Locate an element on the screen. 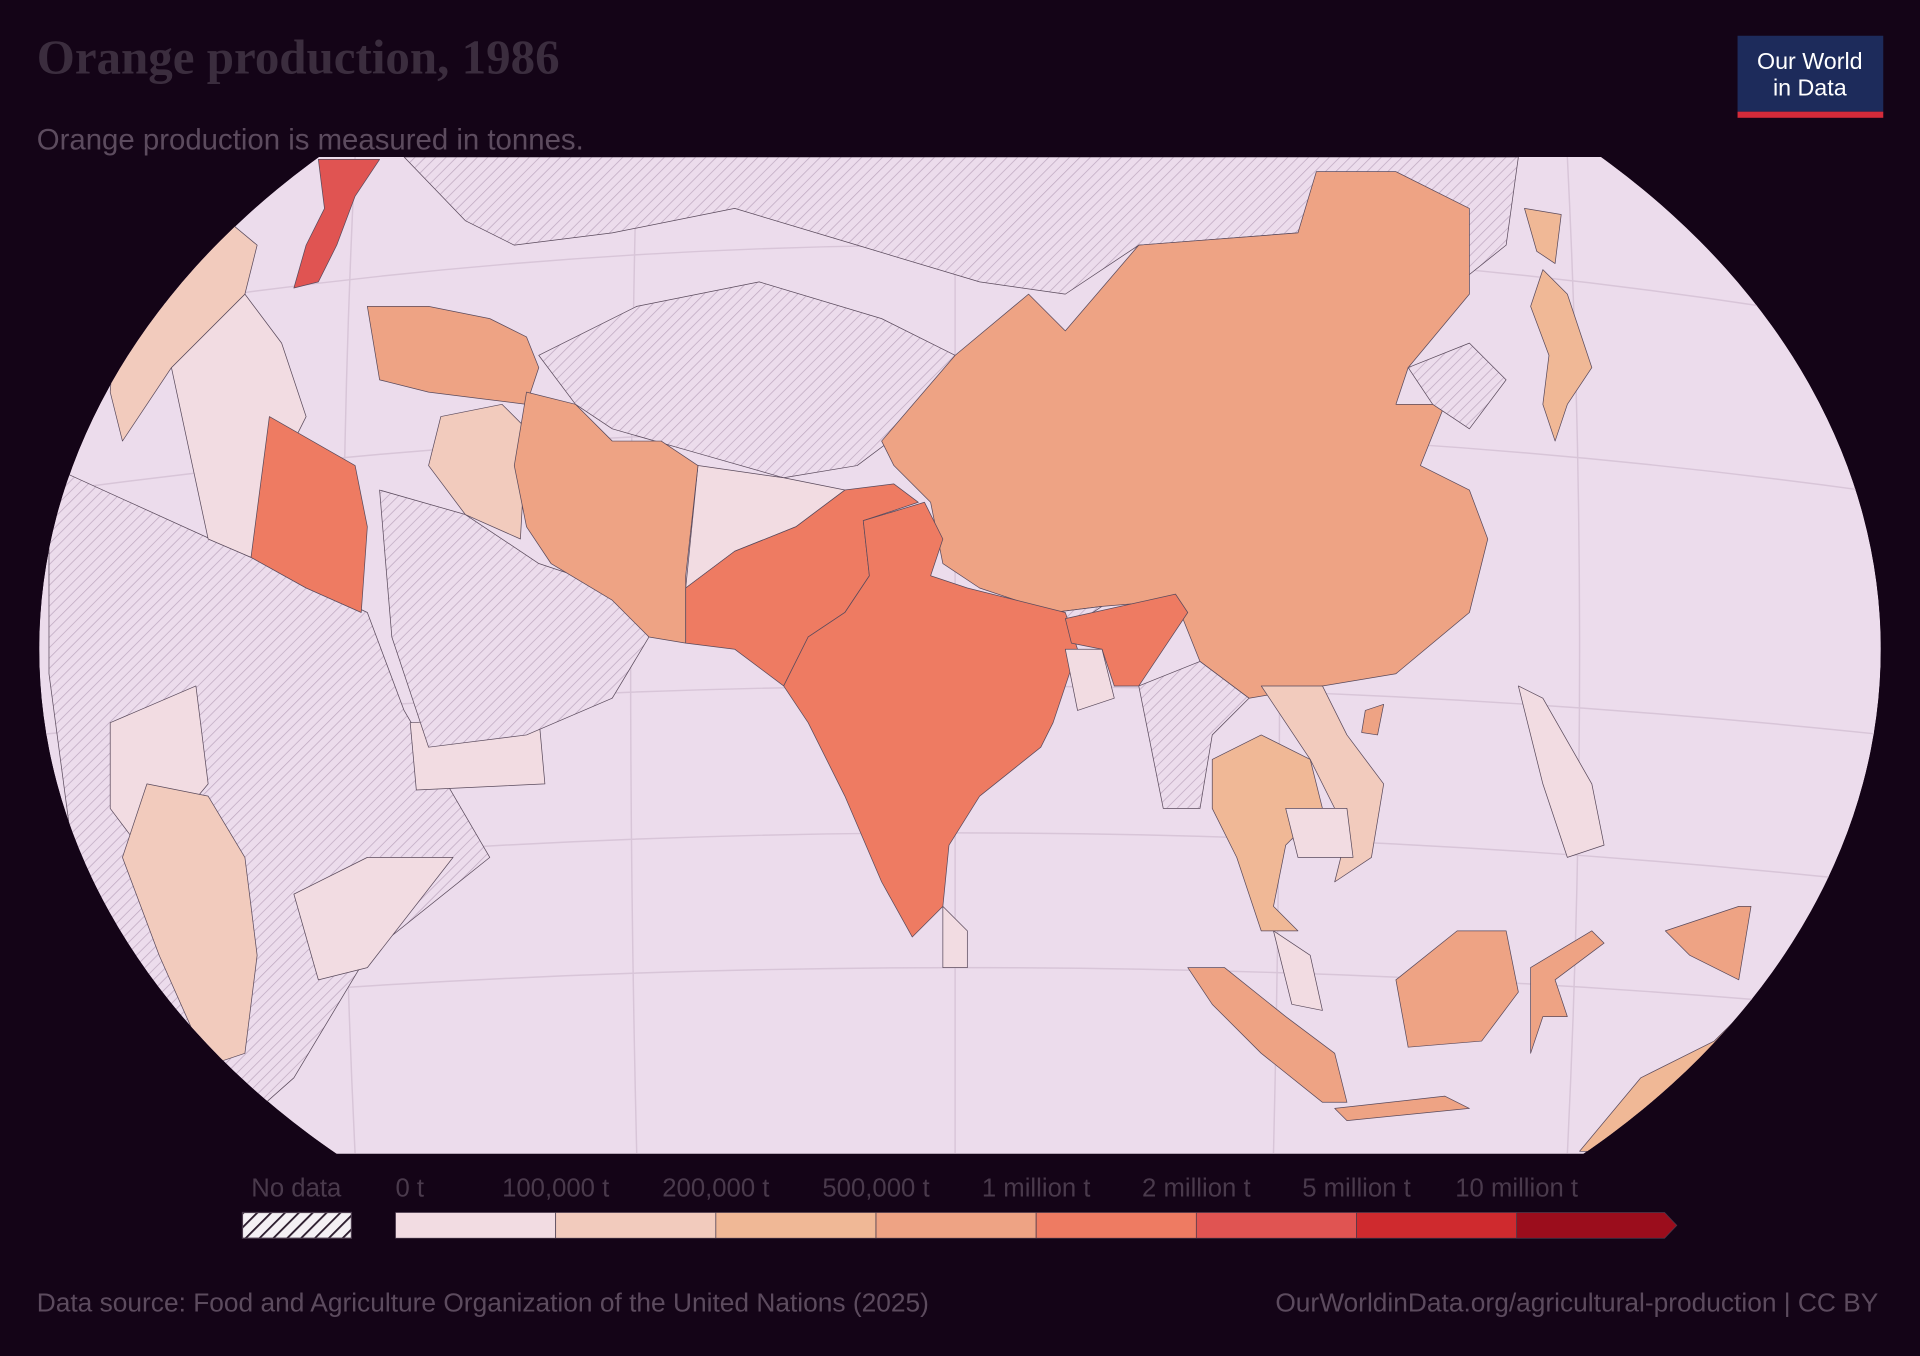  legend-label: 500,000 t is located at coordinates (875, 1189).